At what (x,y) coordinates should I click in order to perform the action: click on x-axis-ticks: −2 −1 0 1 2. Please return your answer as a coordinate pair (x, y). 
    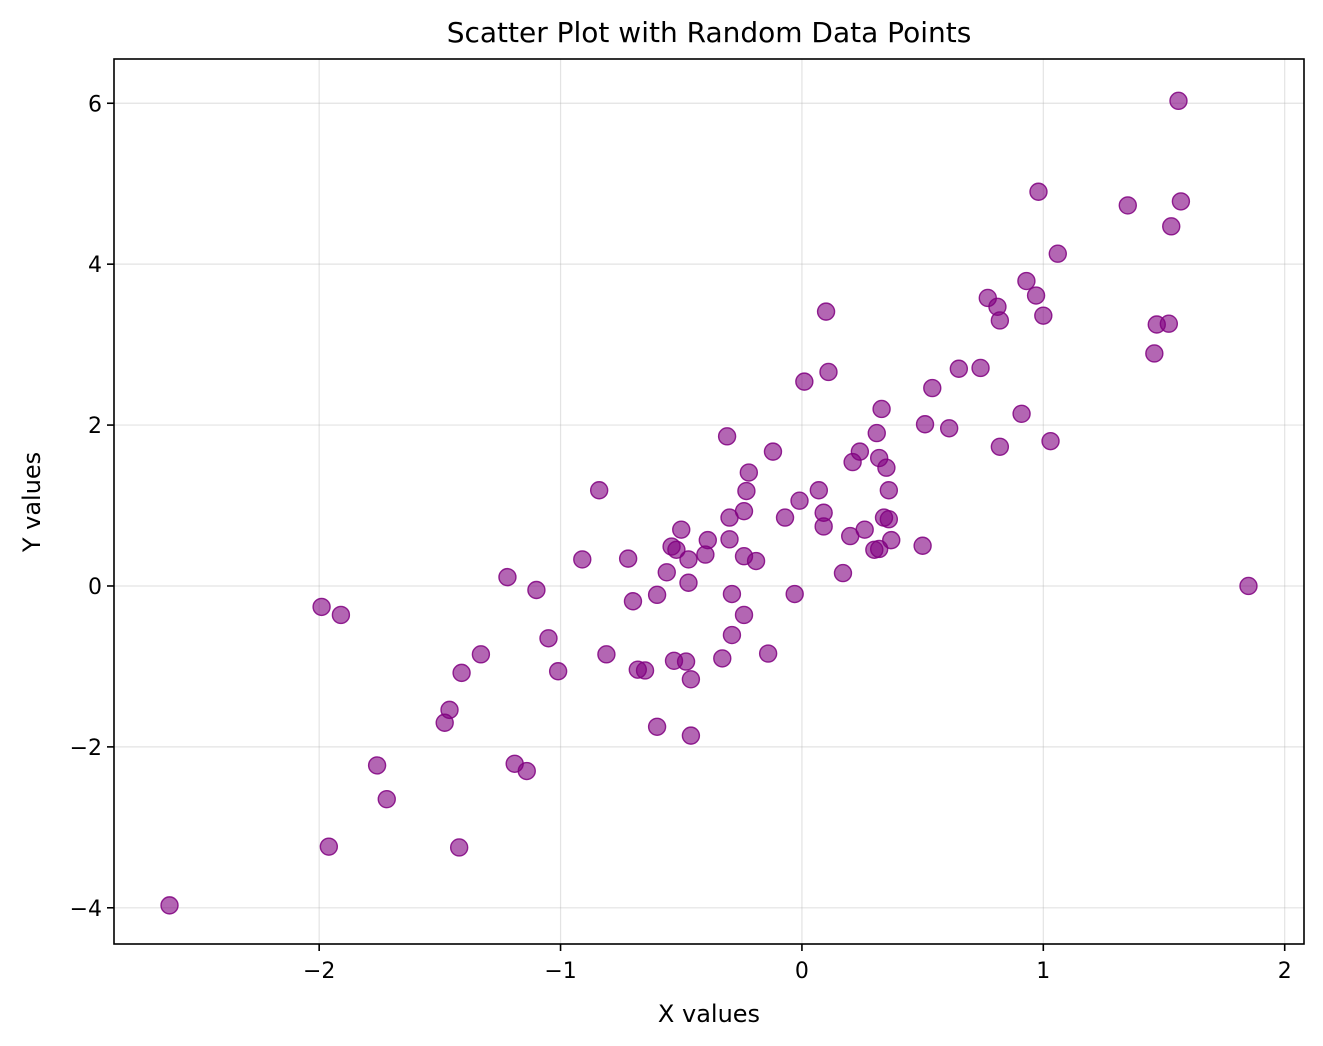
    Looking at the image, I should click on (797, 964).